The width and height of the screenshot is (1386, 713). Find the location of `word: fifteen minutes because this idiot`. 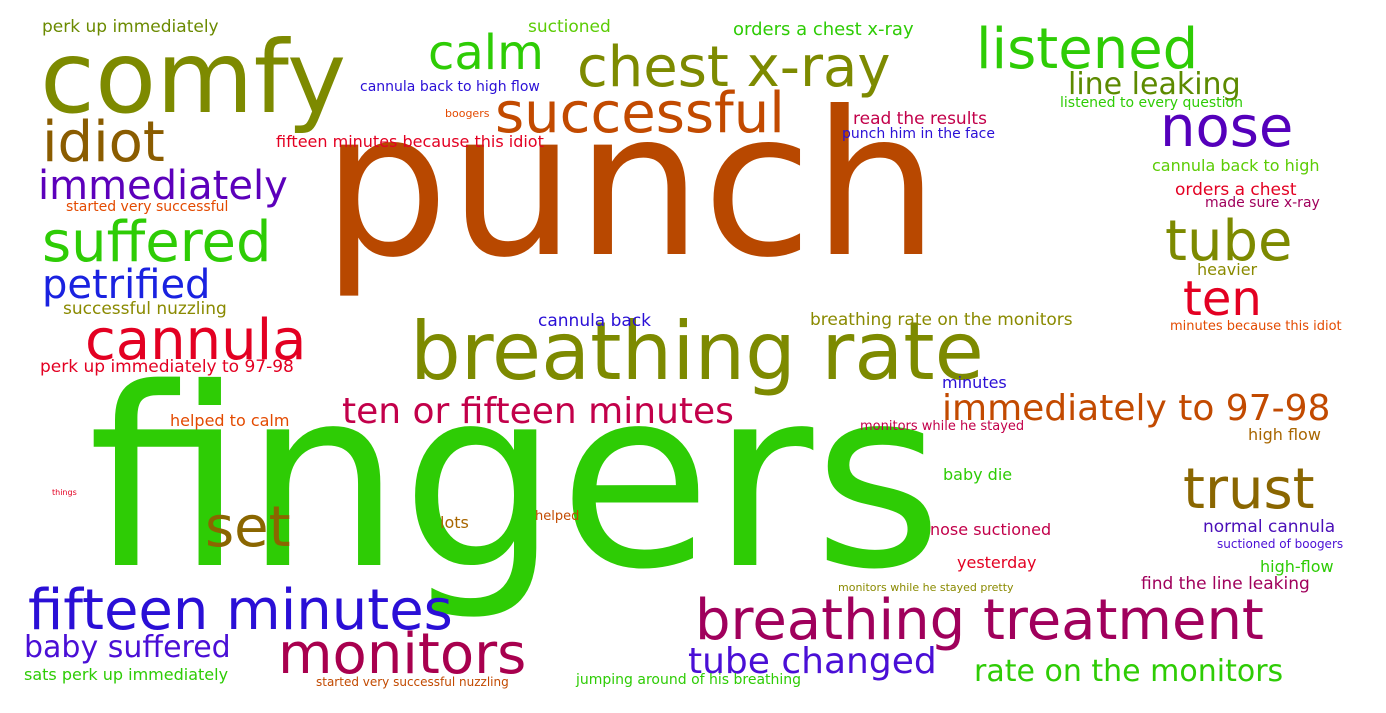

word: fifteen minutes because this idiot is located at coordinates (410, 141).